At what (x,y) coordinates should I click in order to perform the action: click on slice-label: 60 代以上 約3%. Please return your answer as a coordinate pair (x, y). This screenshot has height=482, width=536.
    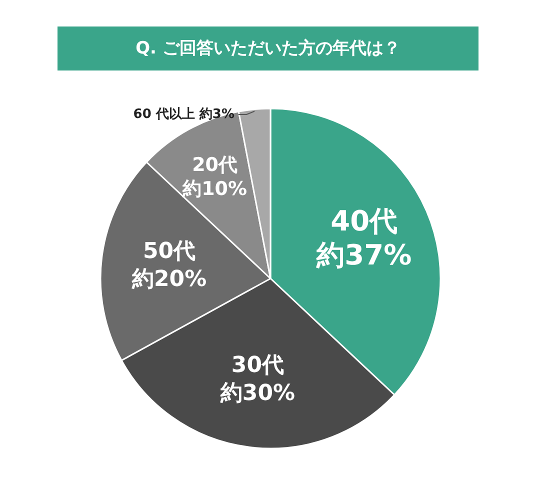
    Looking at the image, I should click on (184, 114).